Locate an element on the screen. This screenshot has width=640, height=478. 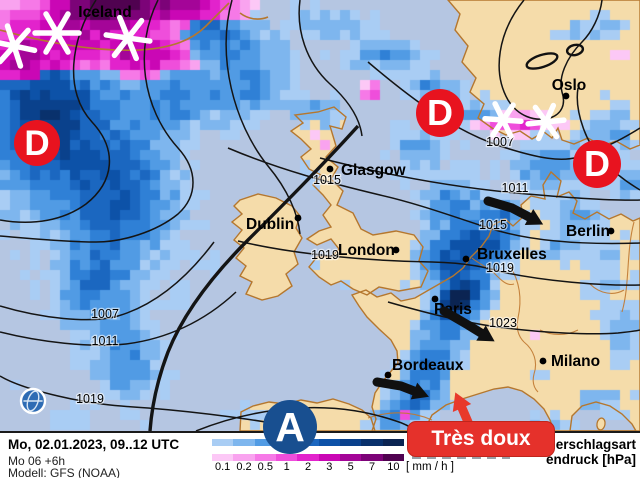
legend-model: Modell: GFS (NOAA) is located at coordinates (64, 472).